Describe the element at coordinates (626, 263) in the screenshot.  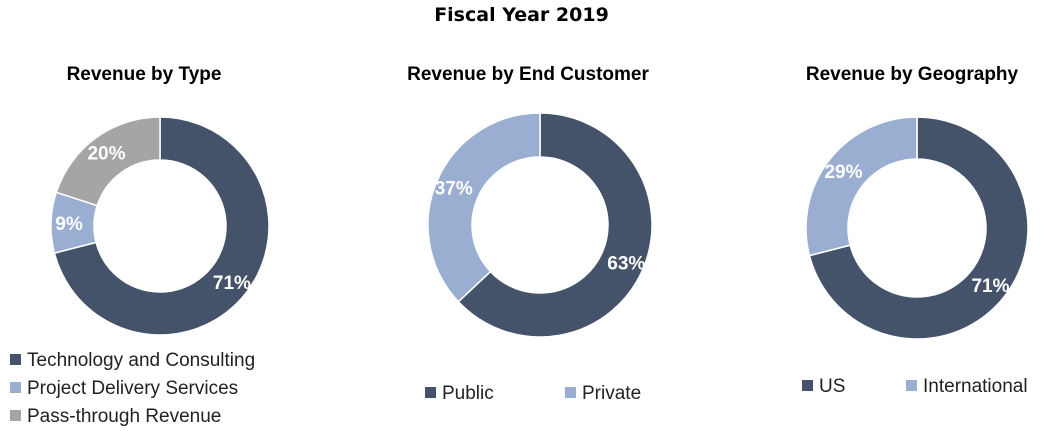
I see `data-label-public: 63%` at that location.